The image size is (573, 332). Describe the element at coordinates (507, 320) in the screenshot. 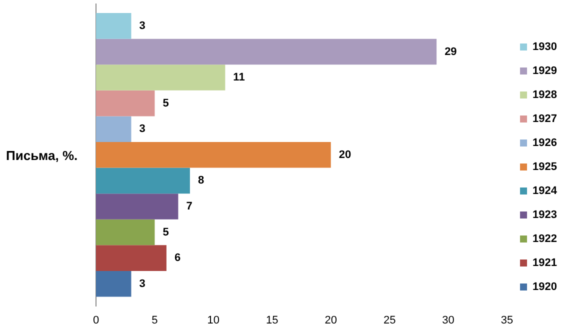

I see `x-tick-label: 35` at that location.